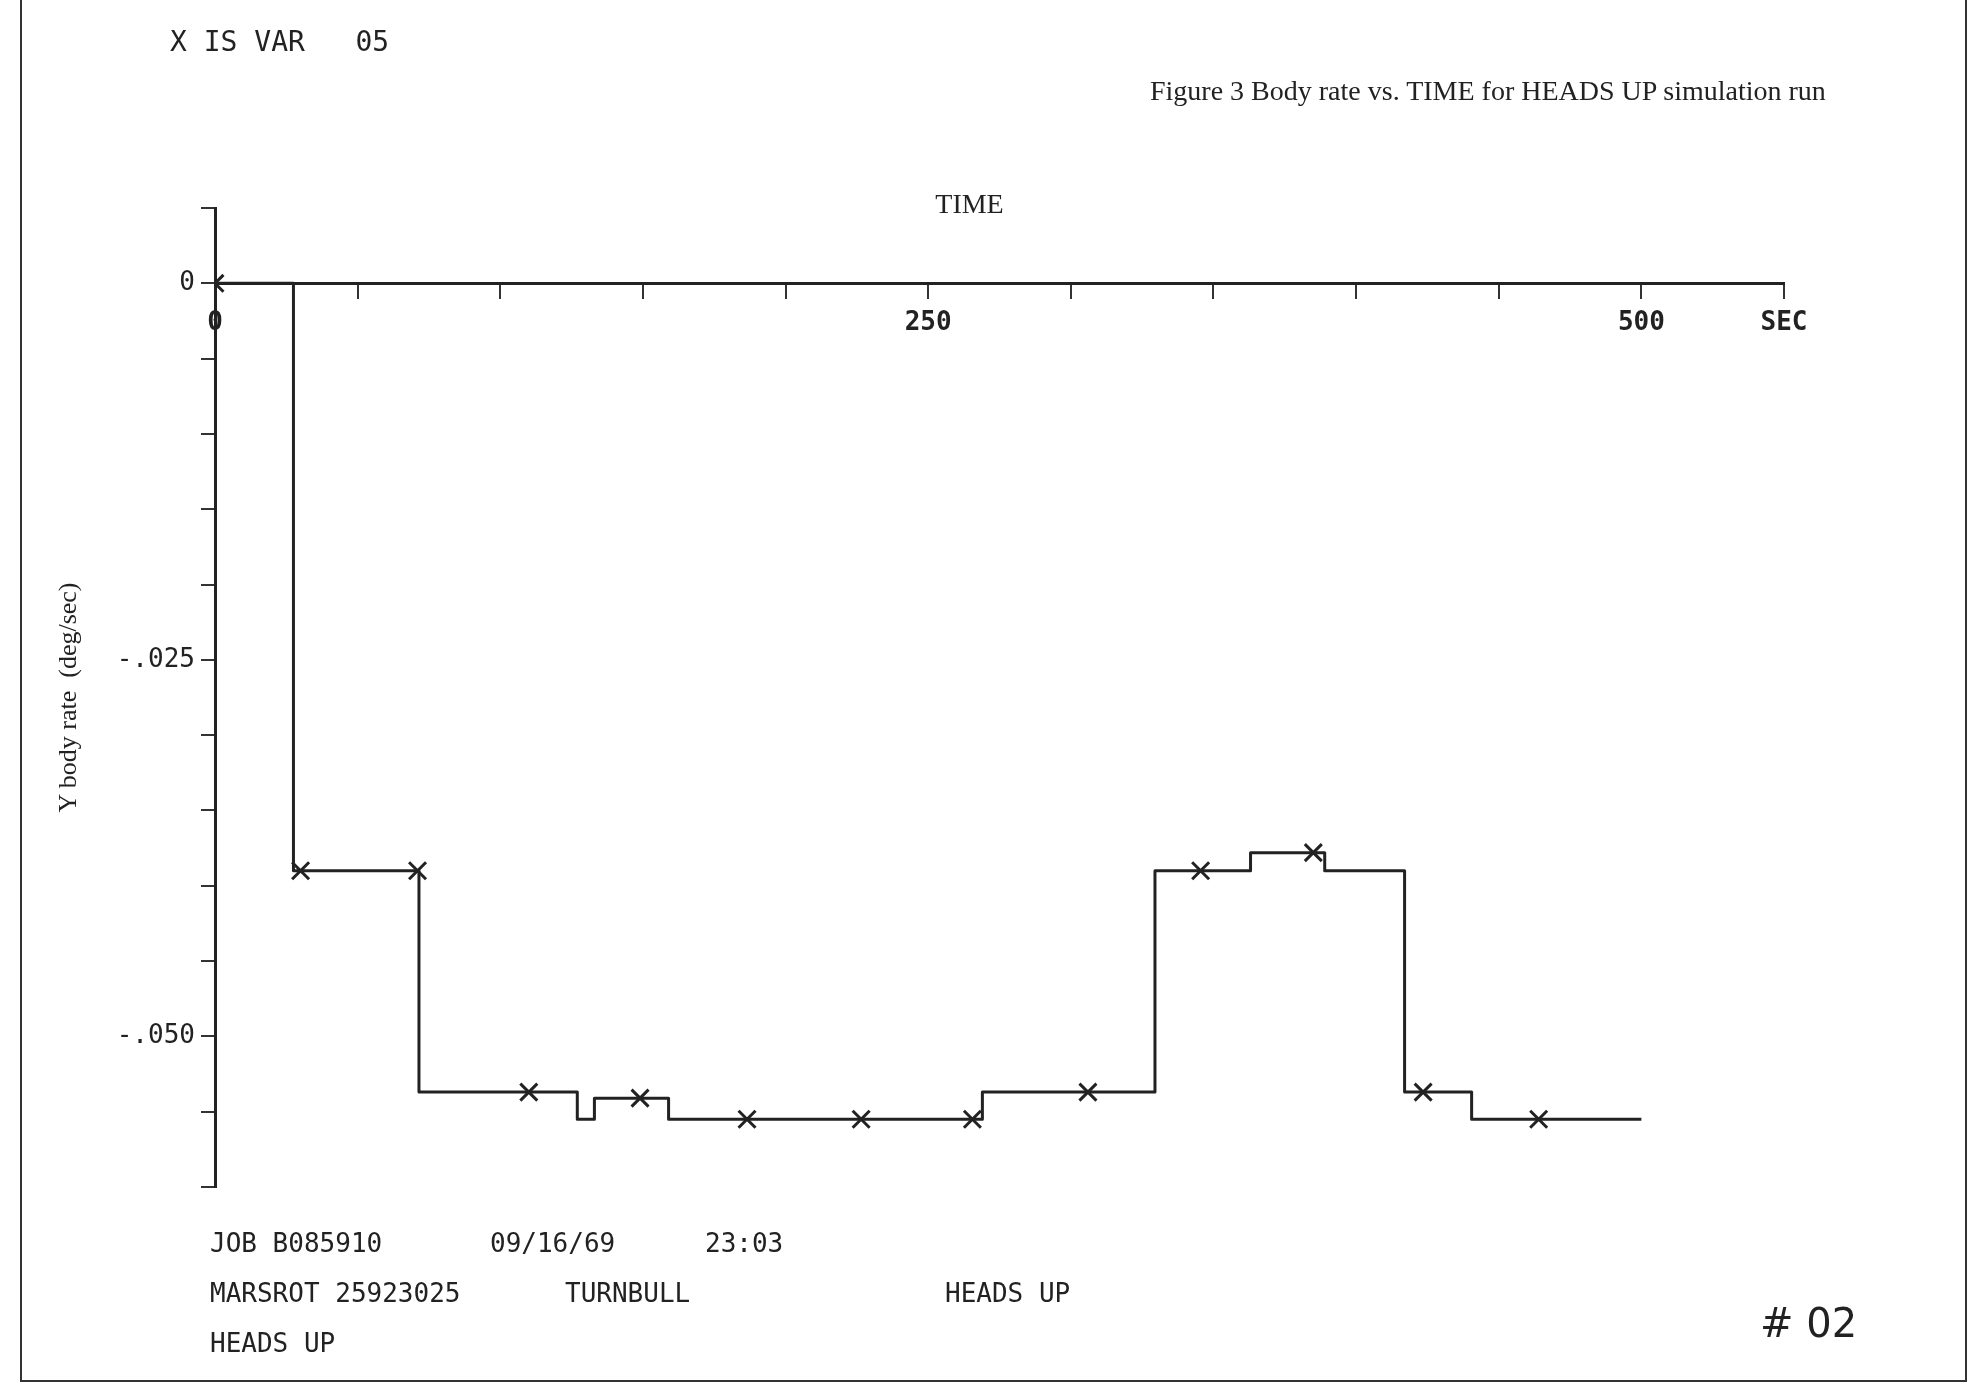 Image resolution: width=1987 pixels, height=1394 pixels. I want to click on text: TURNBULL, so click(628, 1293).